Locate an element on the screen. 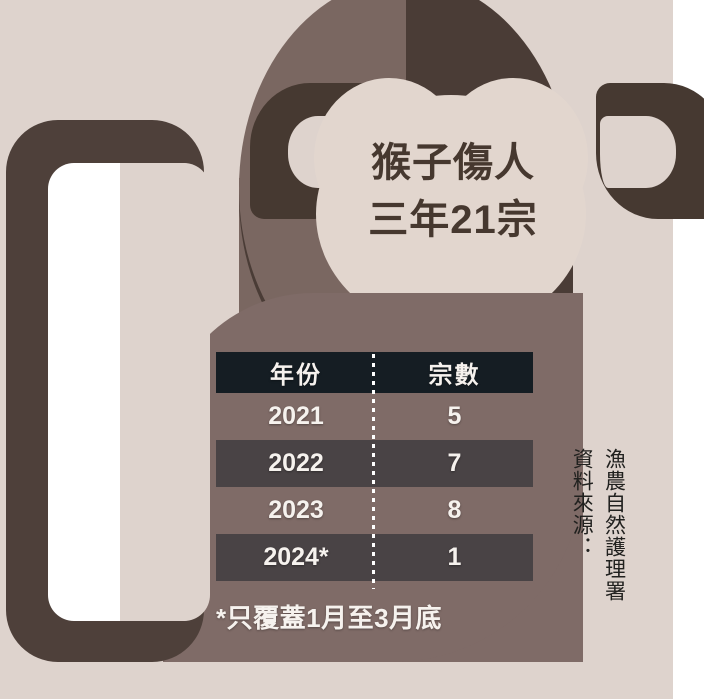 The height and width of the screenshot is (699, 704). title-line-2: 三年21宗 is located at coordinates (453, 219).